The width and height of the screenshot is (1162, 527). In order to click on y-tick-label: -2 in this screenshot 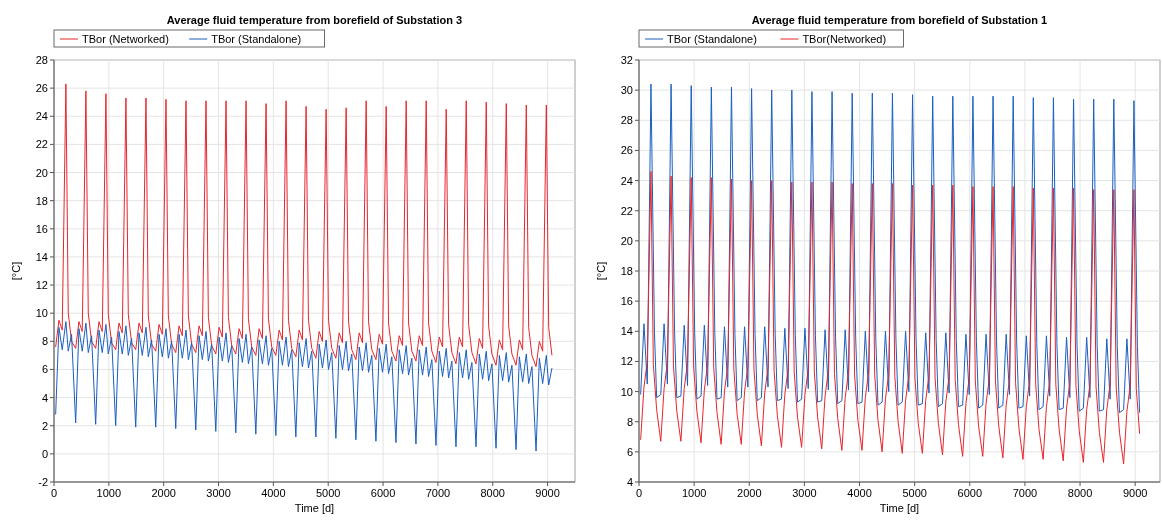, I will do `click(43, 482)`.